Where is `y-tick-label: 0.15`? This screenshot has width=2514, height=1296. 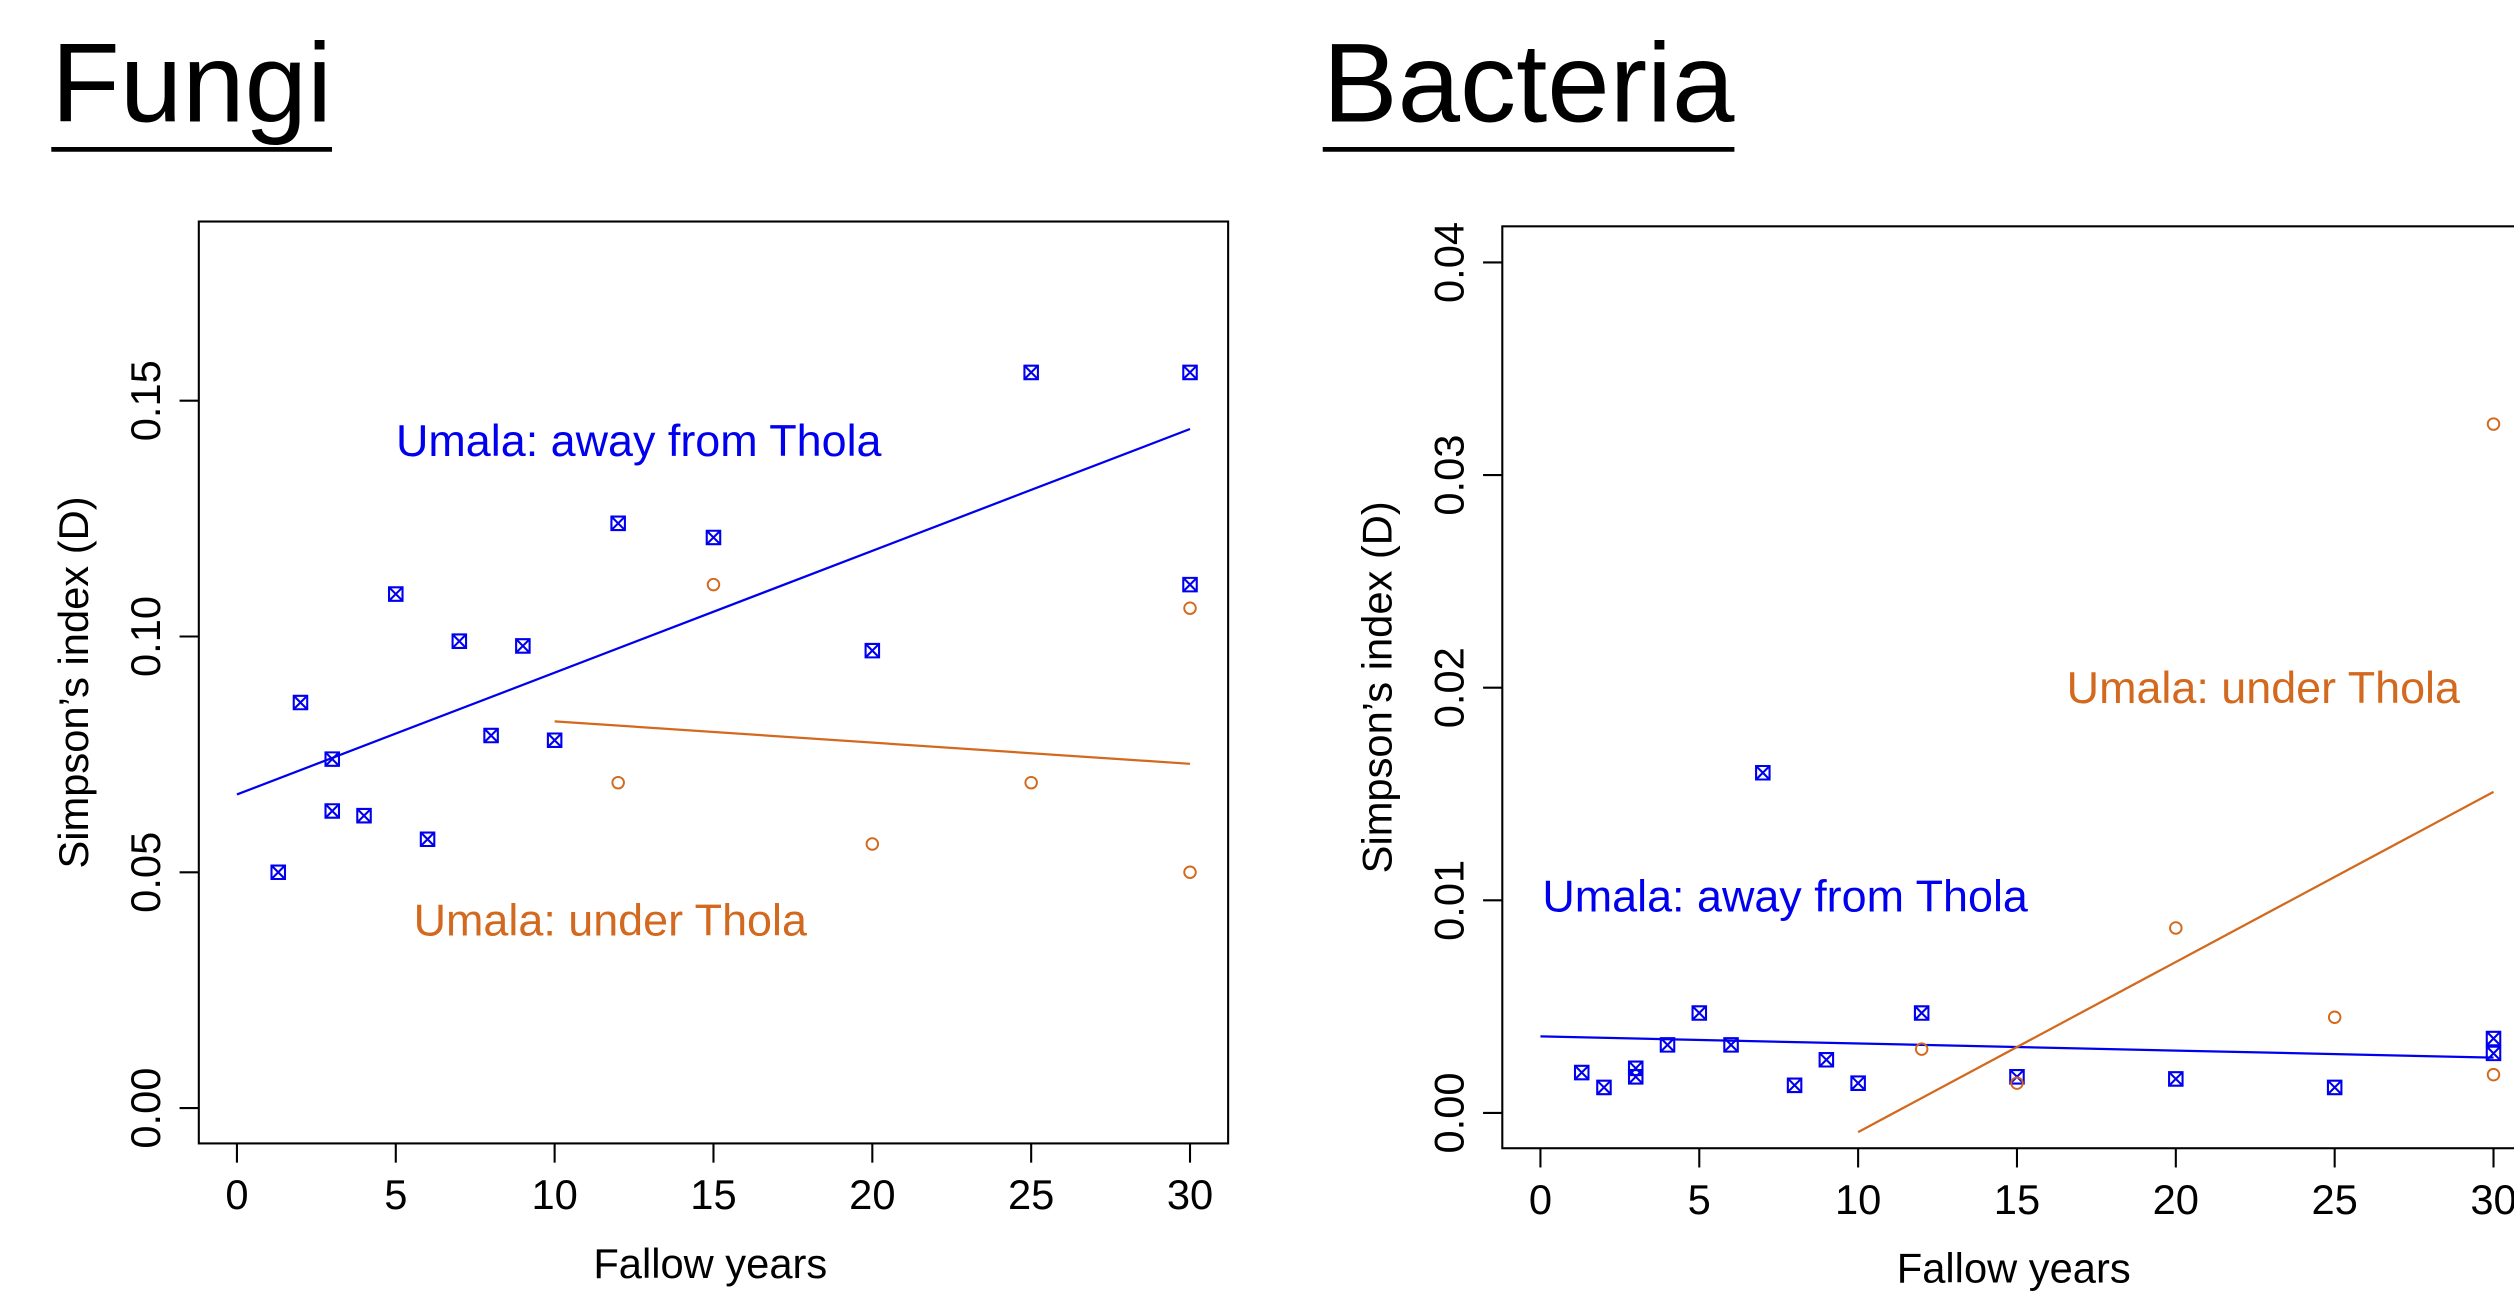
y-tick-label: 0.15 is located at coordinates (145, 400).